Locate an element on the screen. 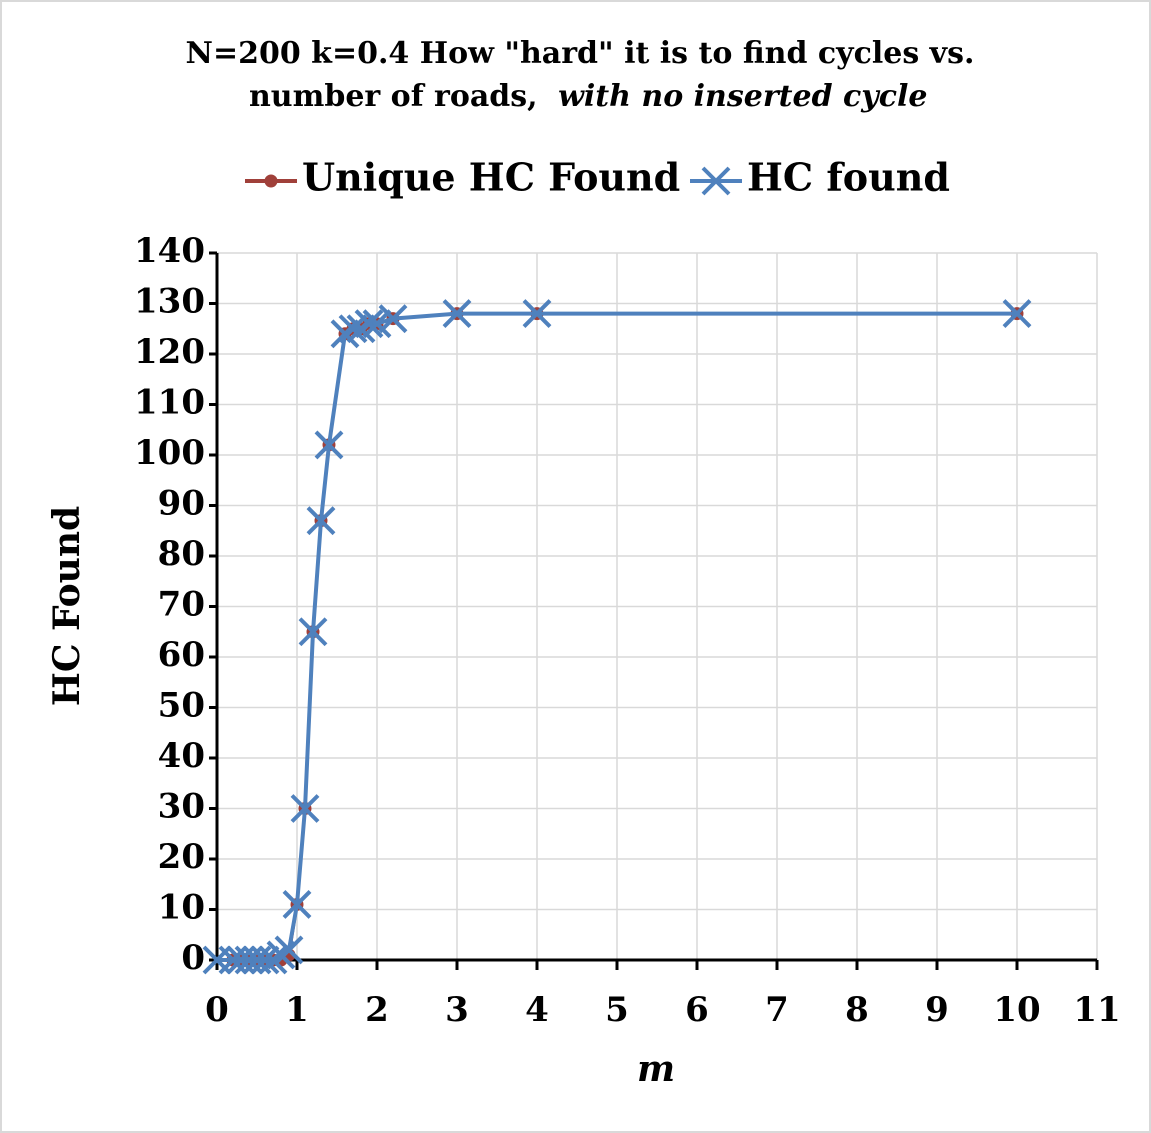  y-tick-label: 120 is located at coordinates (169, 352).